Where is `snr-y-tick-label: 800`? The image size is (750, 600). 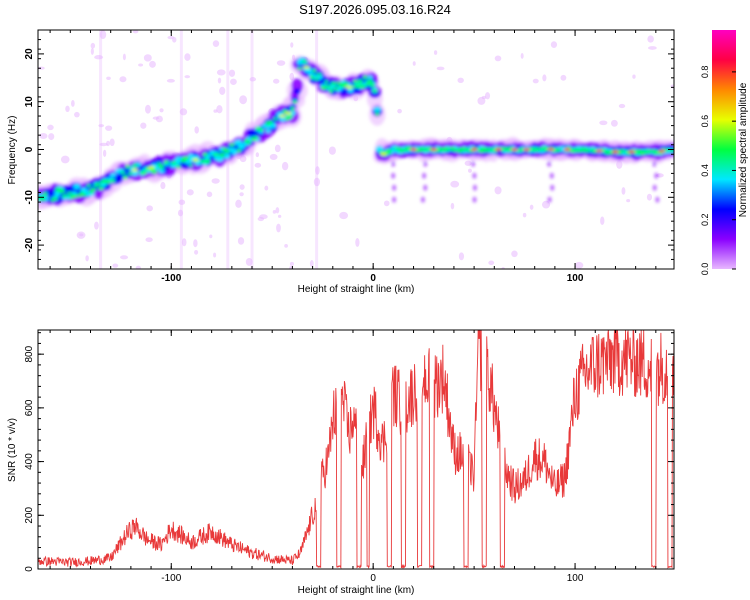
snr-y-tick-label: 800 is located at coordinates (29, 353).